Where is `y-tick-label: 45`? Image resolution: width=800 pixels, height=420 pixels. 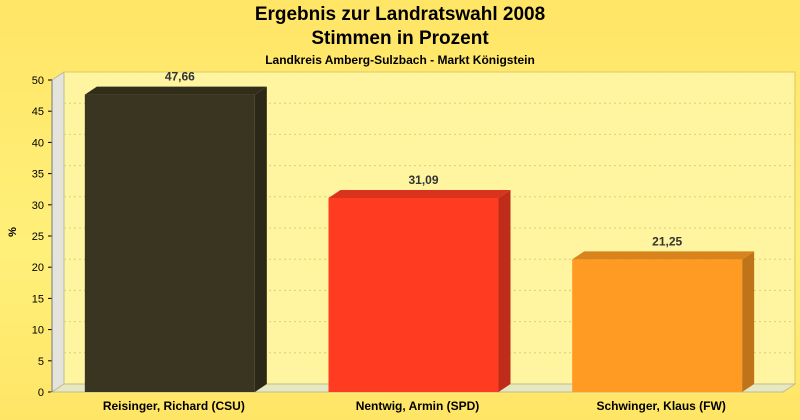
y-tick-label: 45 is located at coordinates (38, 112).